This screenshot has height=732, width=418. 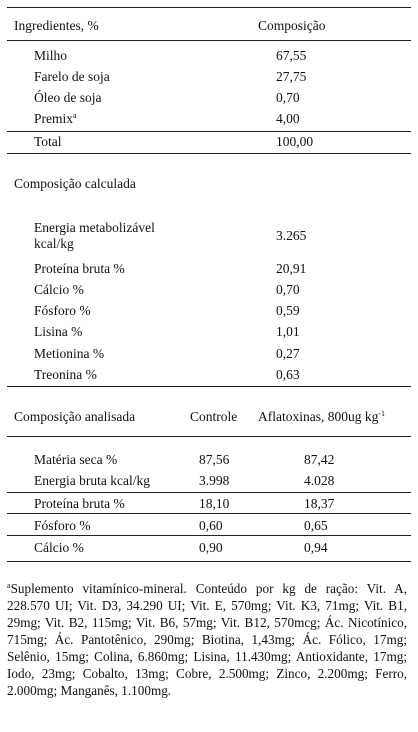 I want to click on row-value: 20,91, so click(x=291, y=268).